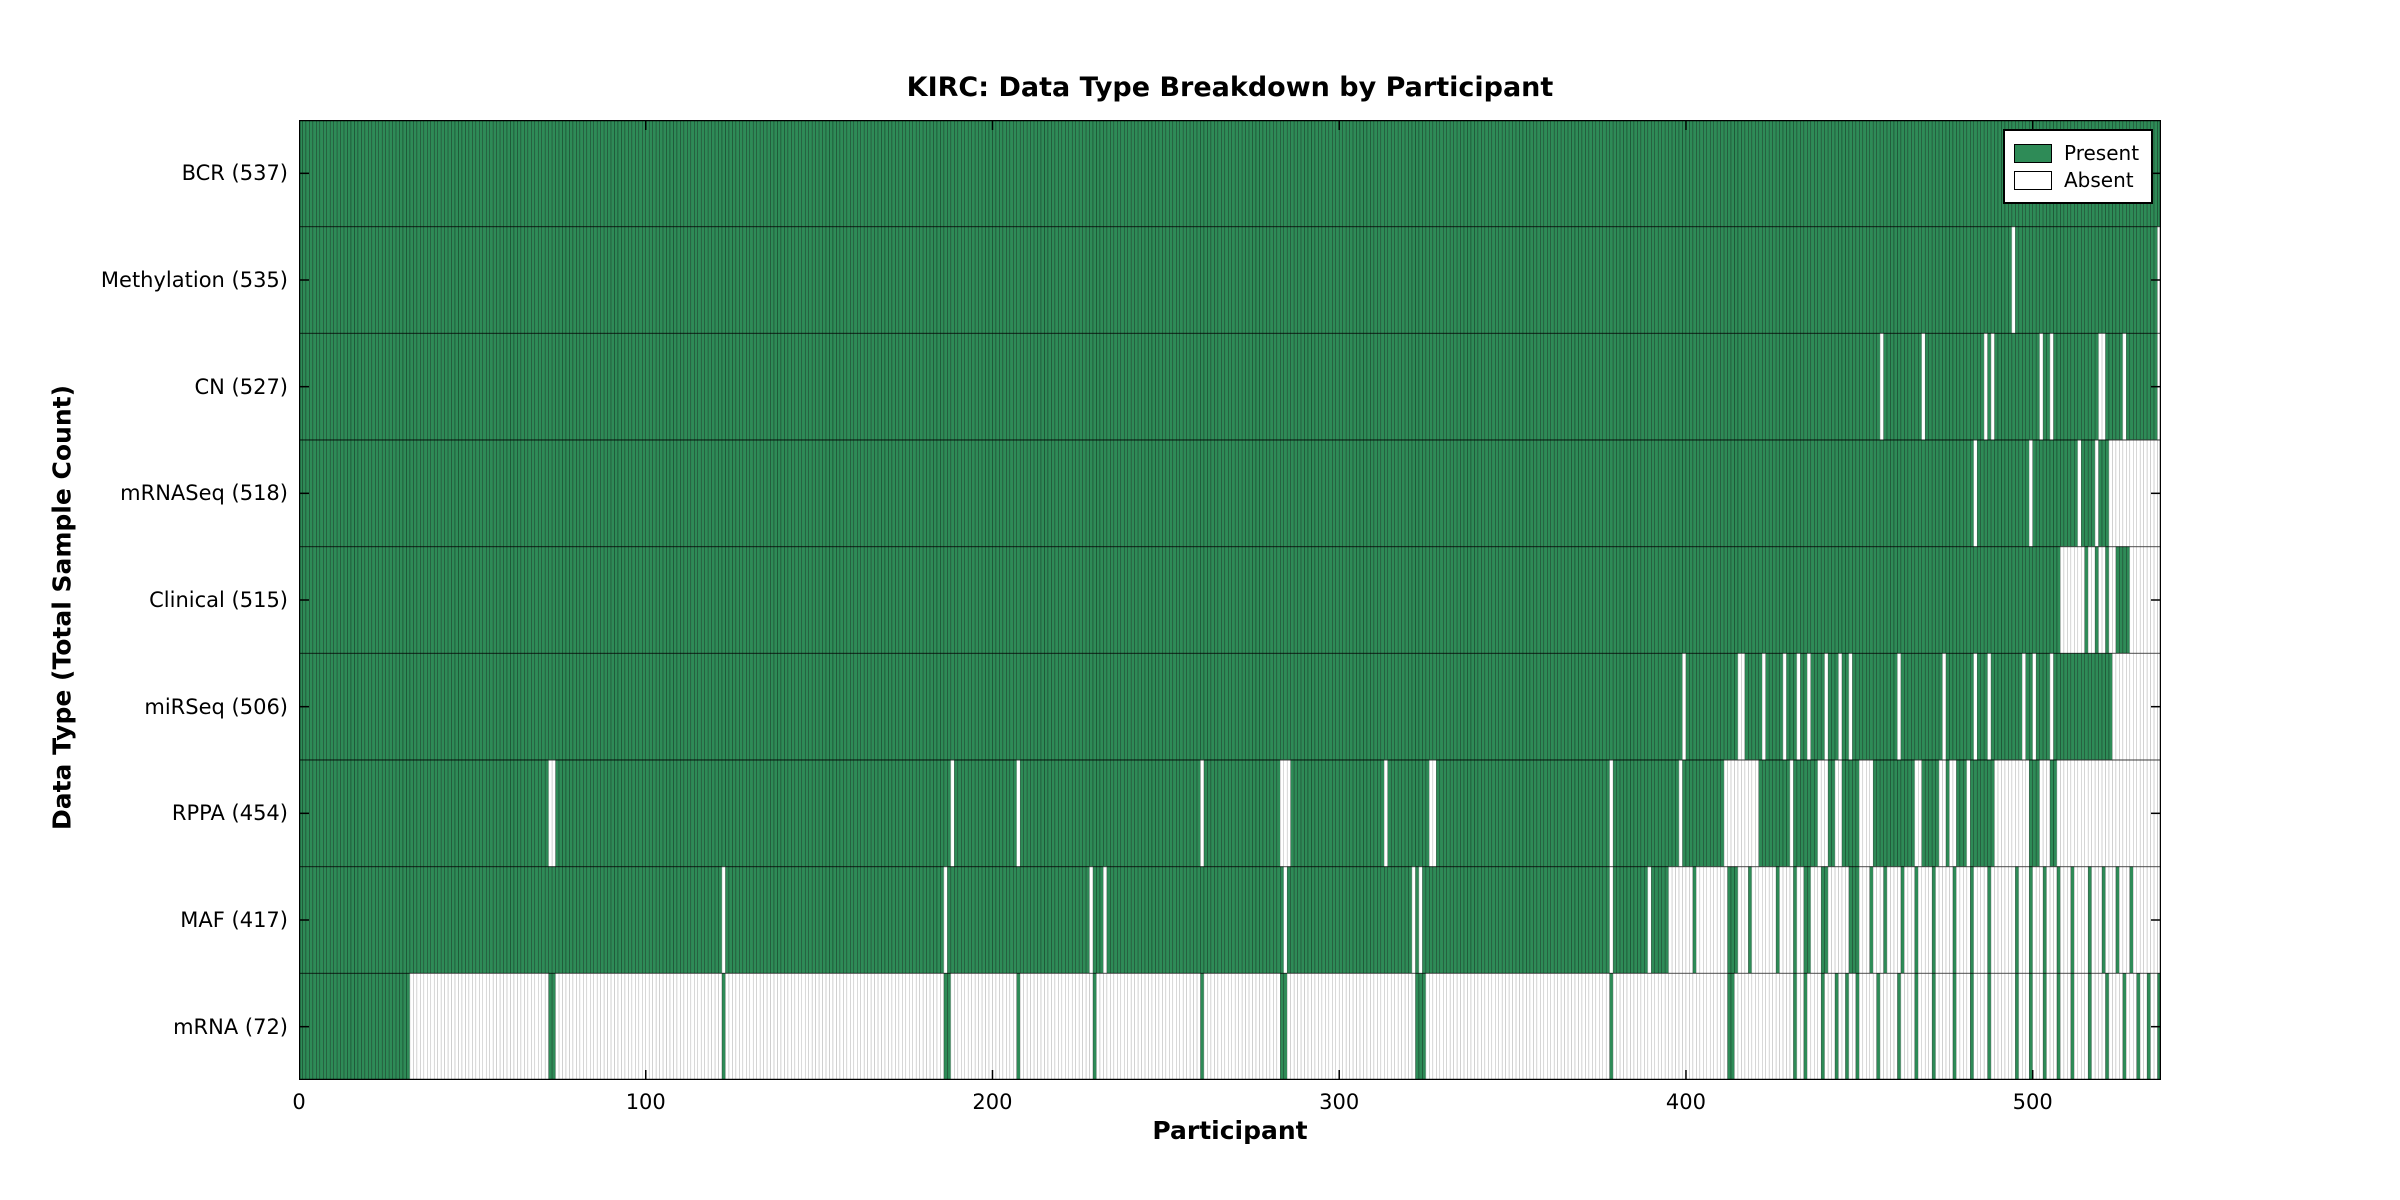 The image size is (2400, 1200). I want to click on y-tick-label-maf: MAF (417), so click(234, 920).